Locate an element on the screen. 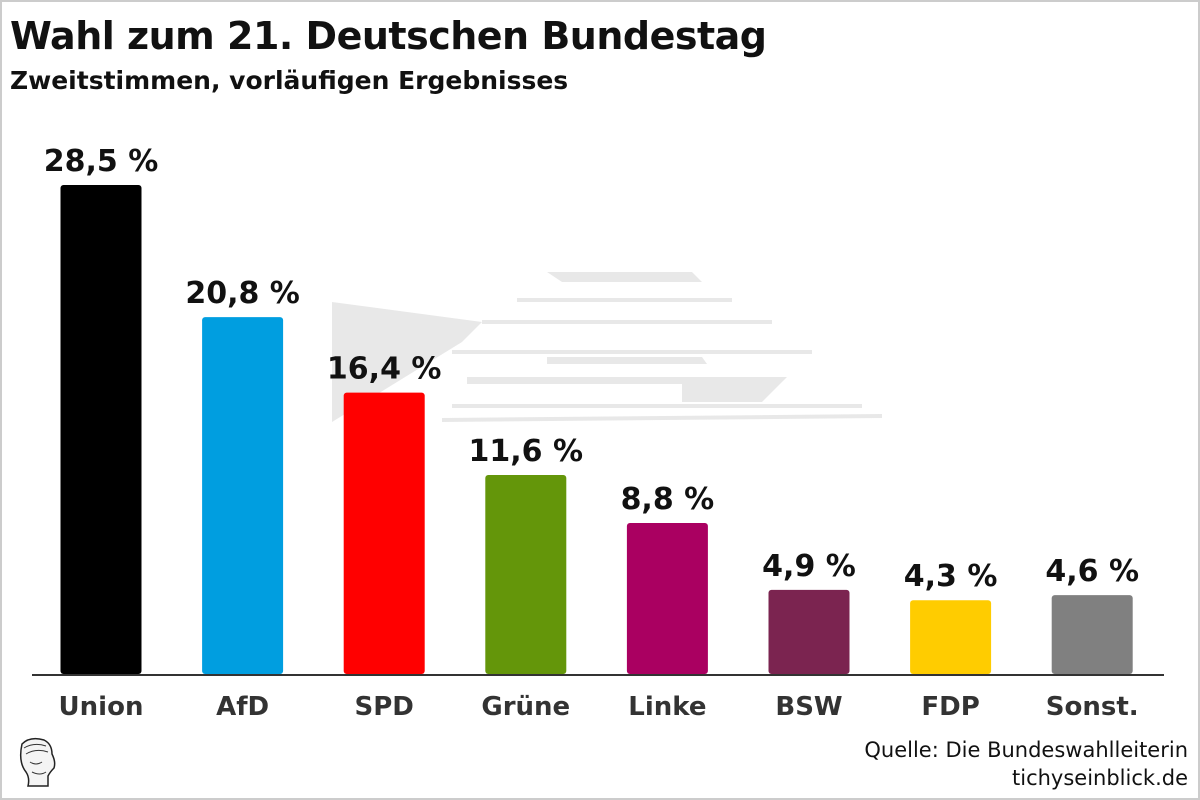 This screenshot has height=800, width=1200. bar-grüne is located at coordinates (526, 574).